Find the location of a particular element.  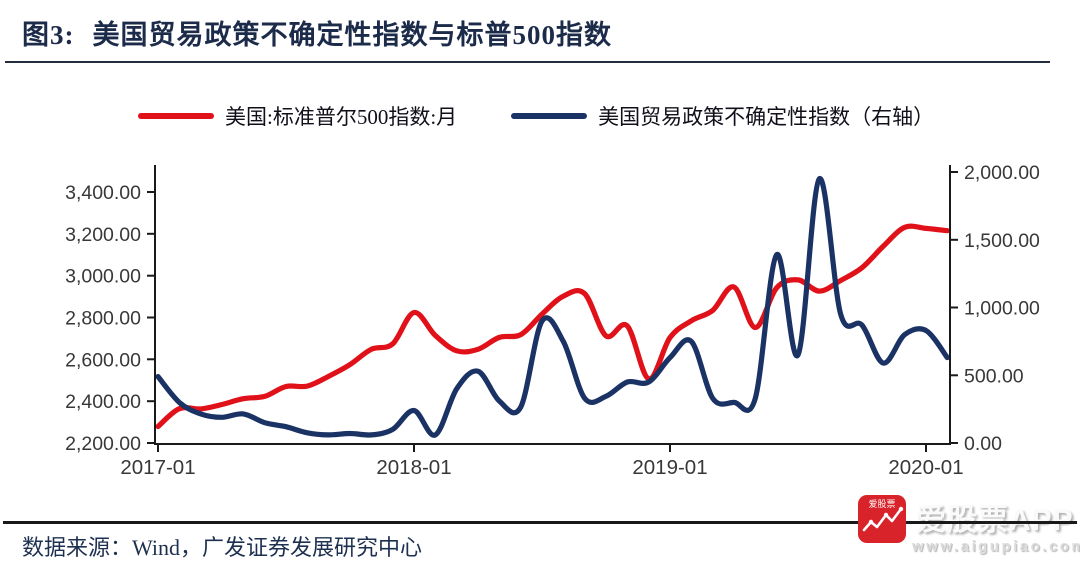

legend-item-sp500: 美国:标准普尔500指数:月 is located at coordinates (297, 116).